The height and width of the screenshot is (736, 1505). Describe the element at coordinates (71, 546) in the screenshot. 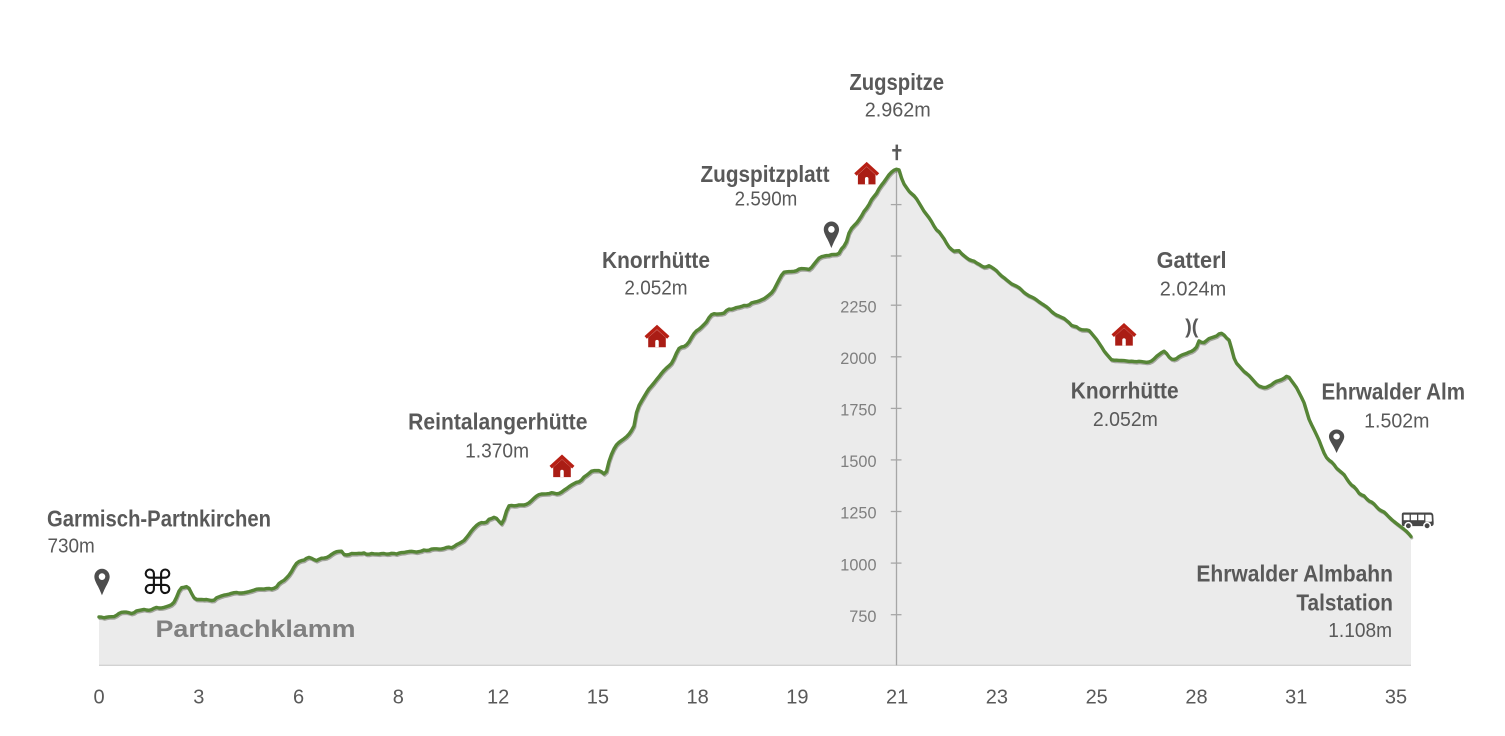

I see `svg-text: 730m` at that location.